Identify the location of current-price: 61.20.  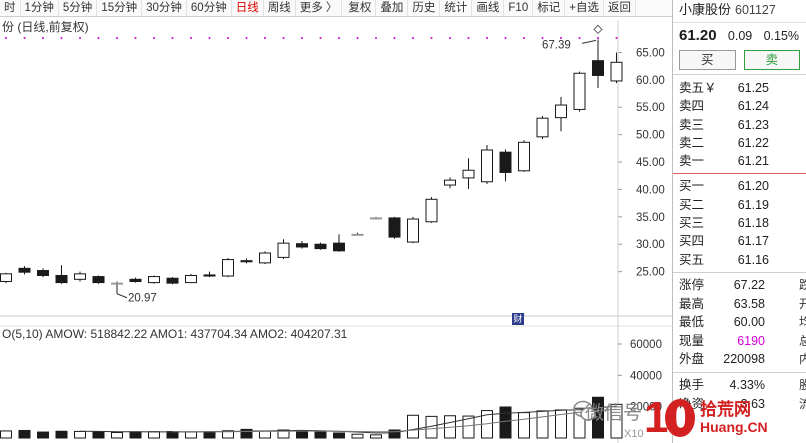
(698, 35).